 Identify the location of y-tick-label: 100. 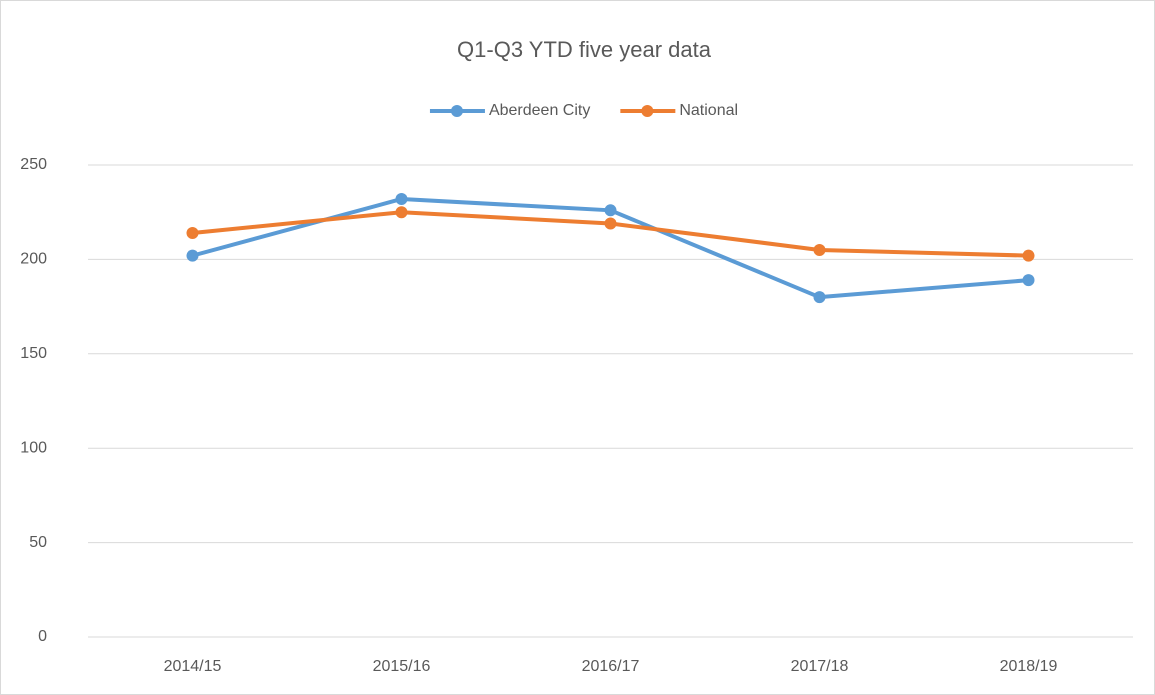
(33, 447).